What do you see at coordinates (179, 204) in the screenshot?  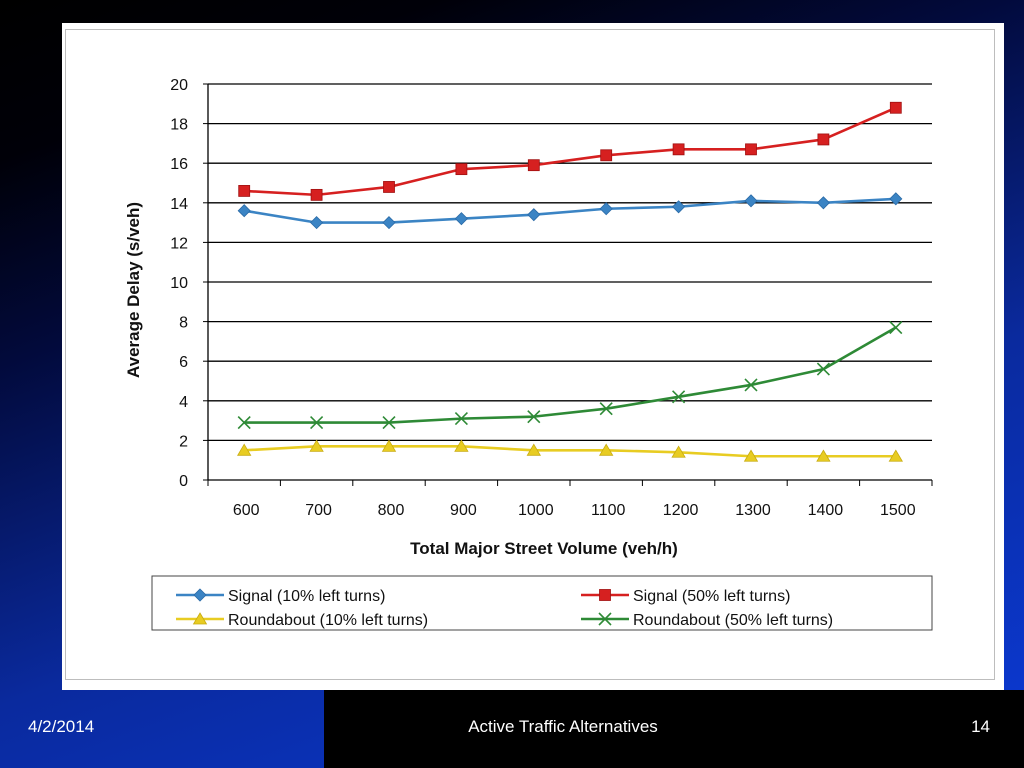 I see `y-tick-label: 14` at bounding box center [179, 204].